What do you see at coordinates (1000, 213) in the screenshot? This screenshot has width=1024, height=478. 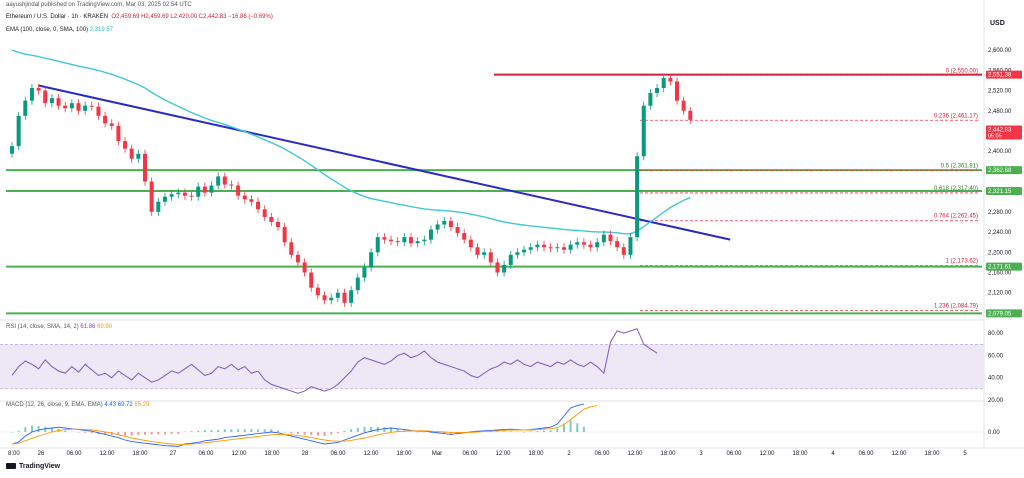 I see `y-tick-label: 2,280.00` at bounding box center [1000, 213].